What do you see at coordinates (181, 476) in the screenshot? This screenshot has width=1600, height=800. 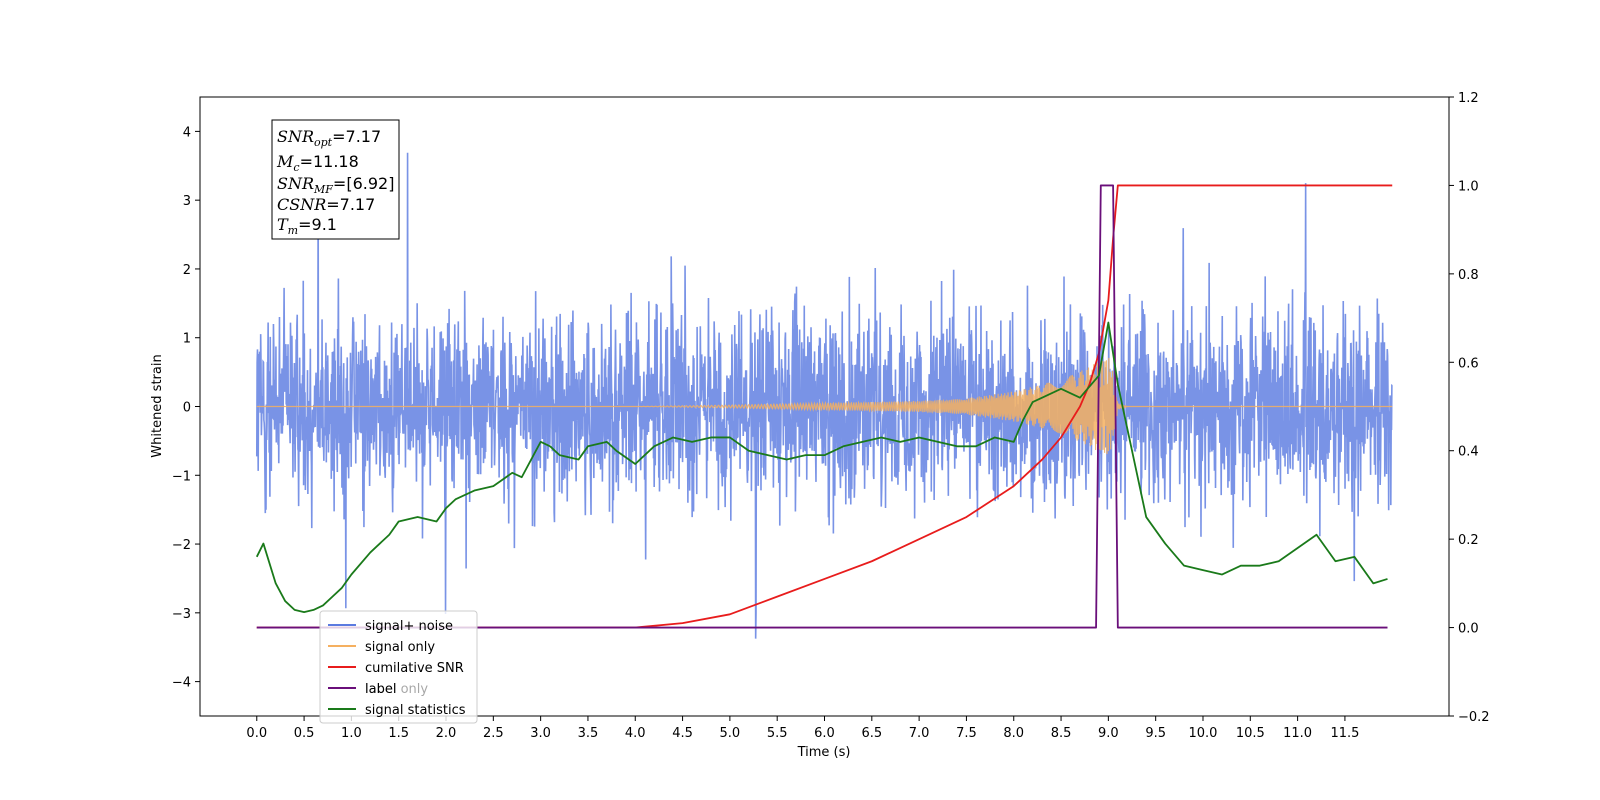 I see `y-tick-label: −1` at bounding box center [181, 476].